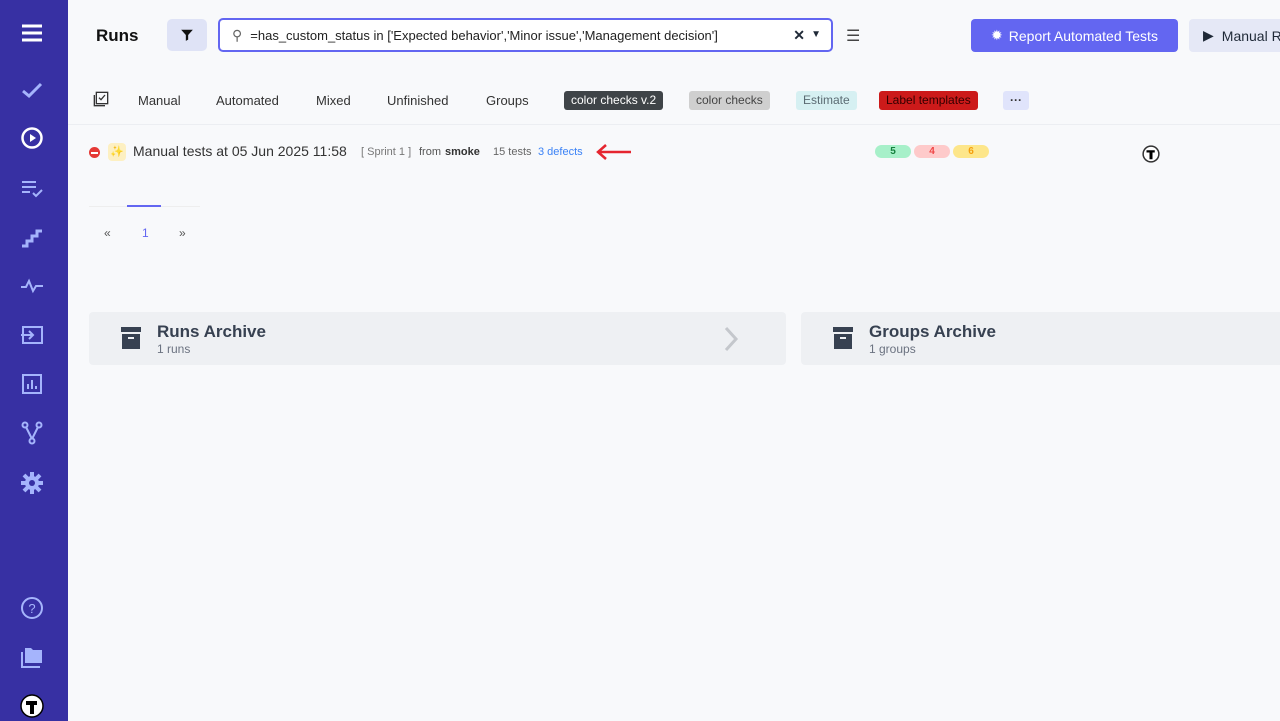 This screenshot has width=1280, height=721. I want to click on runs-archive-title: Runs Archive, so click(211, 331).